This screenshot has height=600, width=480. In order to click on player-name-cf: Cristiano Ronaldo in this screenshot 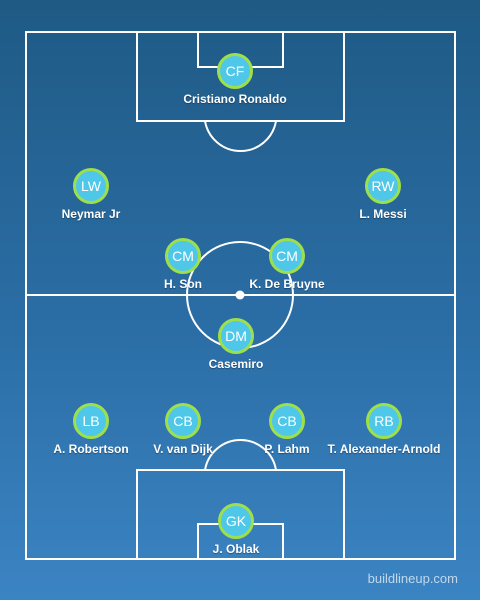, I will do `click(235, 99)`.